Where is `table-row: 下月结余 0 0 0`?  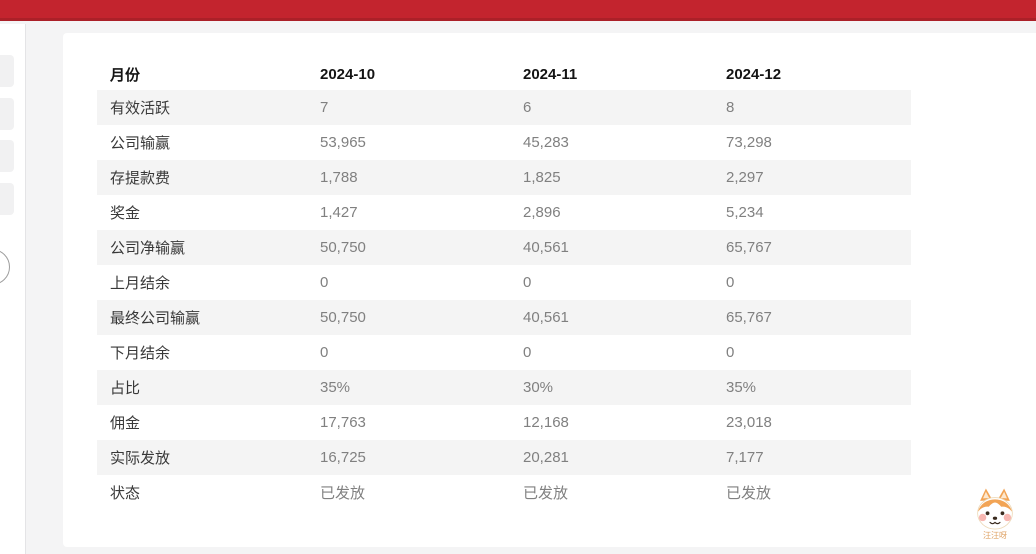
table-row: 下月结余 0 0 0 is located at coordinates (504, 352).